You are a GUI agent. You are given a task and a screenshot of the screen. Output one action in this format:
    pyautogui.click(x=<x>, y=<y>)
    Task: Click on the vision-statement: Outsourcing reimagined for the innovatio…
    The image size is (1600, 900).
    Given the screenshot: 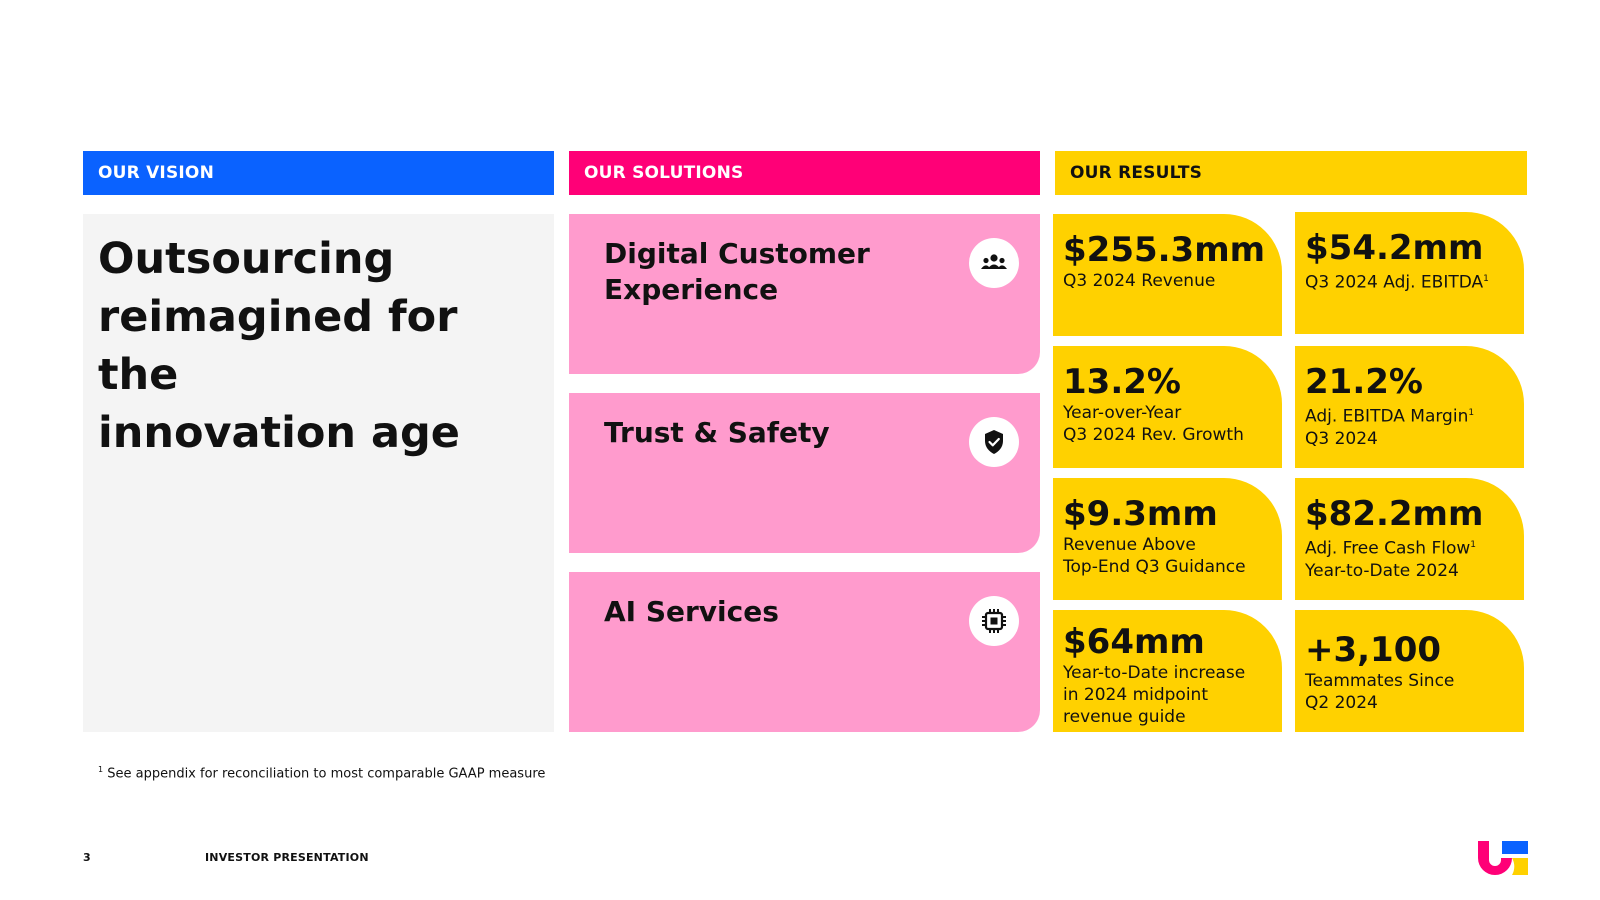 What is the action you would take?
    pyautogui.click(x=323, y=346)
    